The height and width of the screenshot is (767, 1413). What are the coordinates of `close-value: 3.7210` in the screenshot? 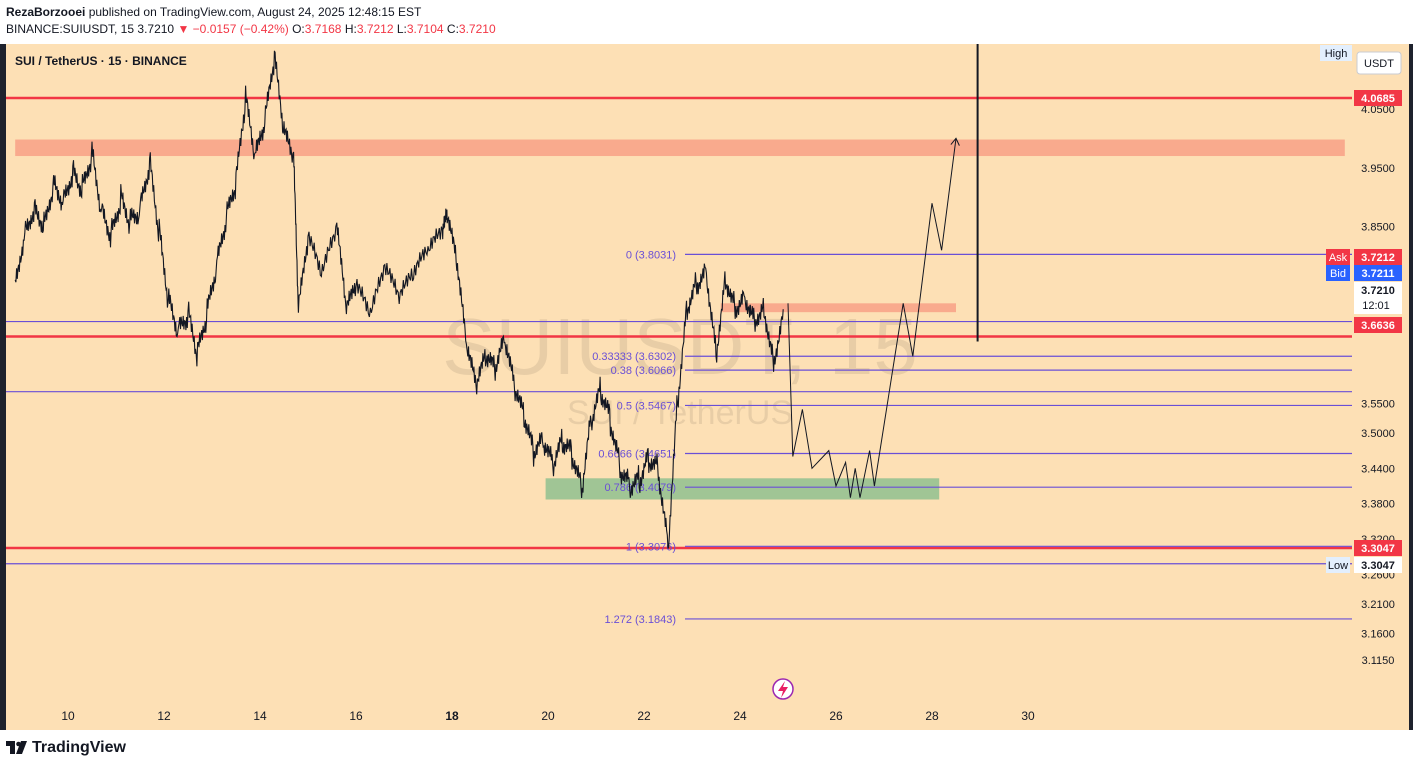 It's located at (477, 29).